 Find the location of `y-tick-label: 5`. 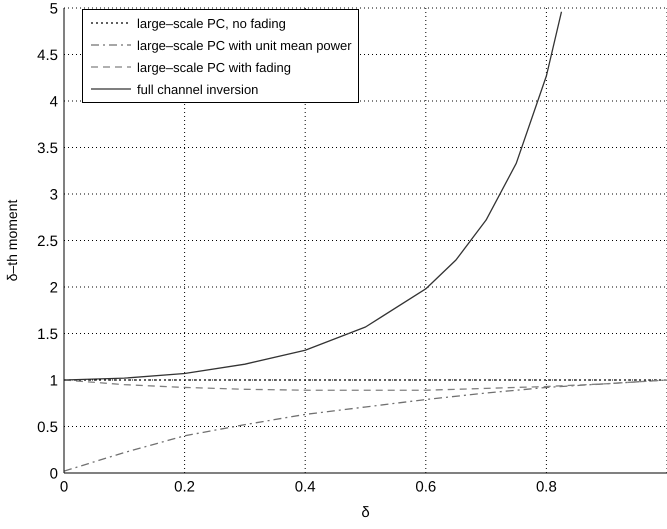

y-tick-label: 5 is located at coordinates (54, 9).